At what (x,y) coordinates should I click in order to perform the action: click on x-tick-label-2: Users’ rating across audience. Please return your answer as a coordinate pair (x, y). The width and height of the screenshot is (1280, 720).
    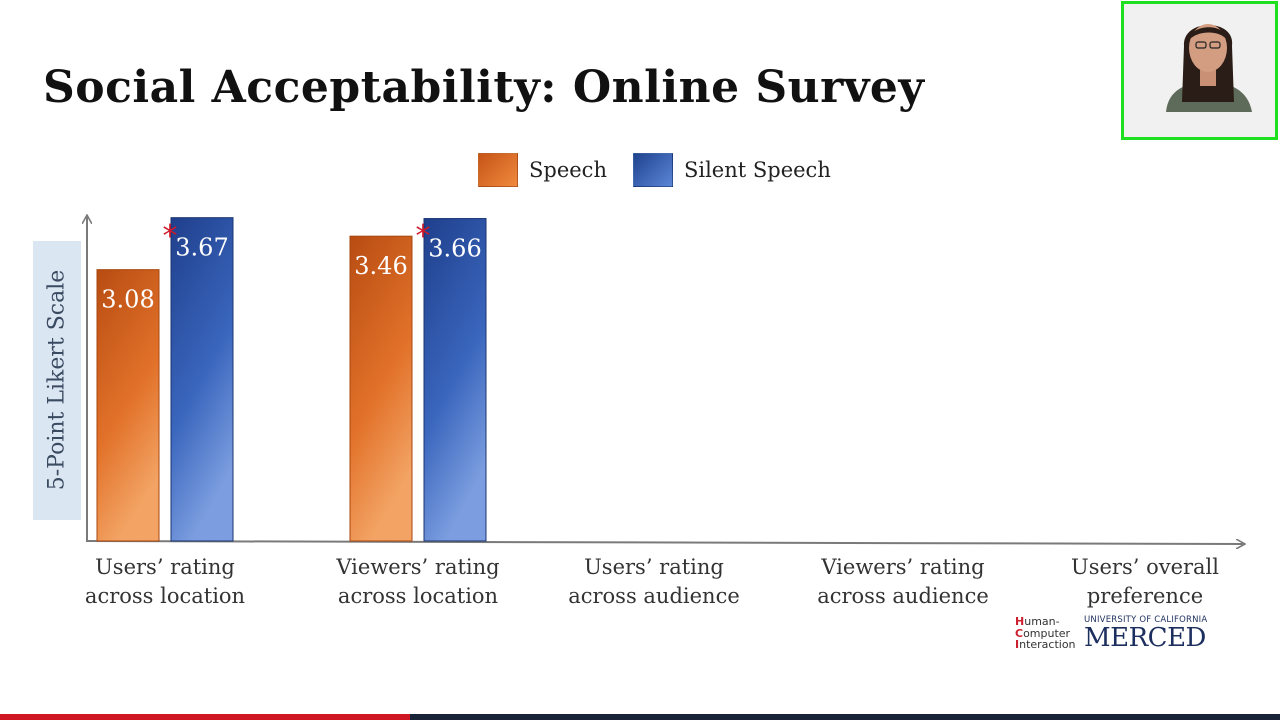
    Looking at the image, I should click on (654, 581).